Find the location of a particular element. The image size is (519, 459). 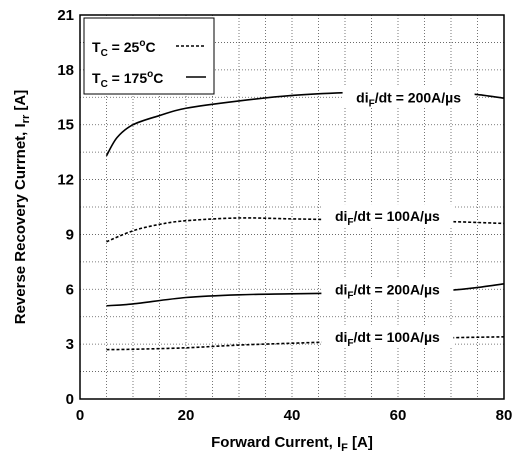

x-tick-label: 40 is located at coordinates (292, 415).